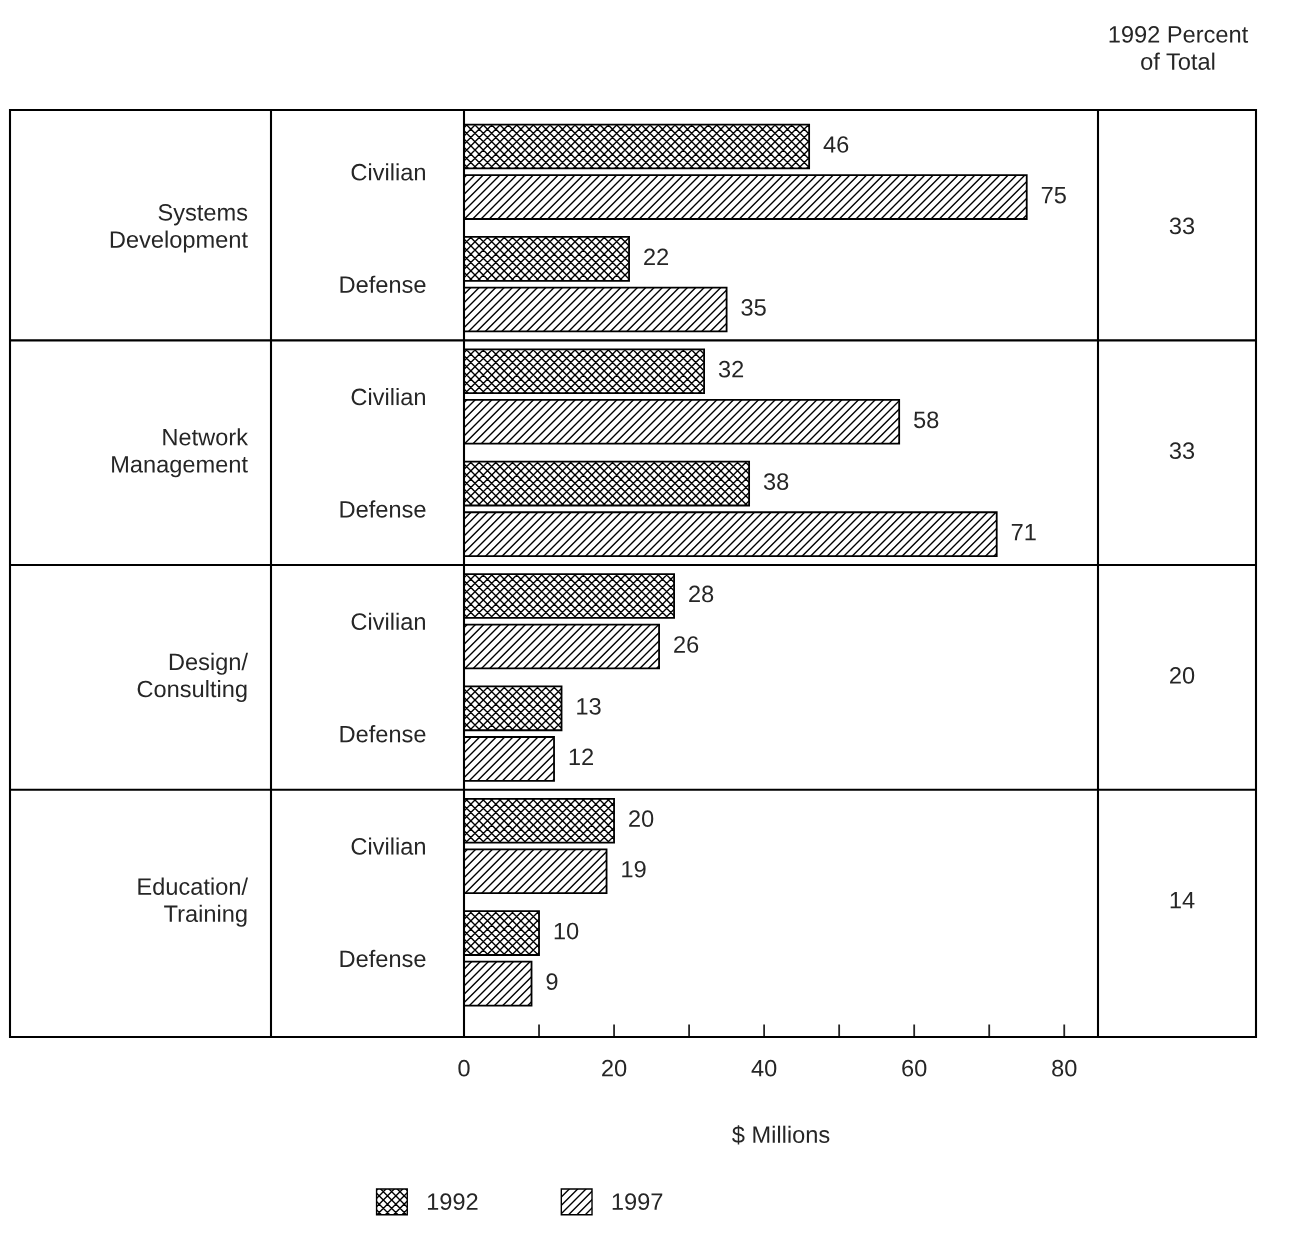  I want to click on data-label: 58, so click(926, 420).